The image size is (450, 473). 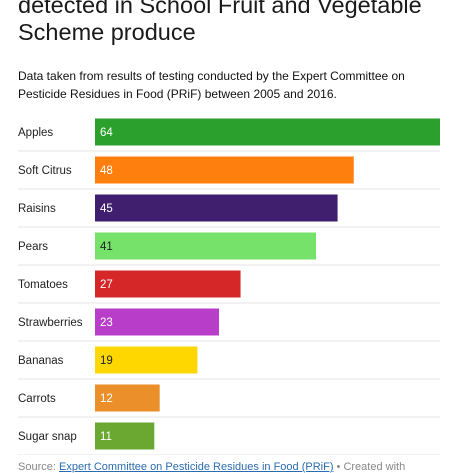 I want to click on value-label: 45, so click(x=106, y=209).